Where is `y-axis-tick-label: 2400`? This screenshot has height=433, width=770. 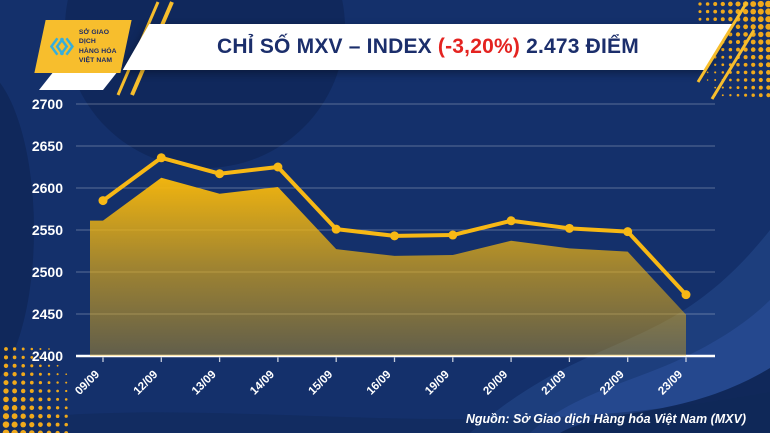 y-axis-tick-label: 2400 is located at coordinates (47, 356).